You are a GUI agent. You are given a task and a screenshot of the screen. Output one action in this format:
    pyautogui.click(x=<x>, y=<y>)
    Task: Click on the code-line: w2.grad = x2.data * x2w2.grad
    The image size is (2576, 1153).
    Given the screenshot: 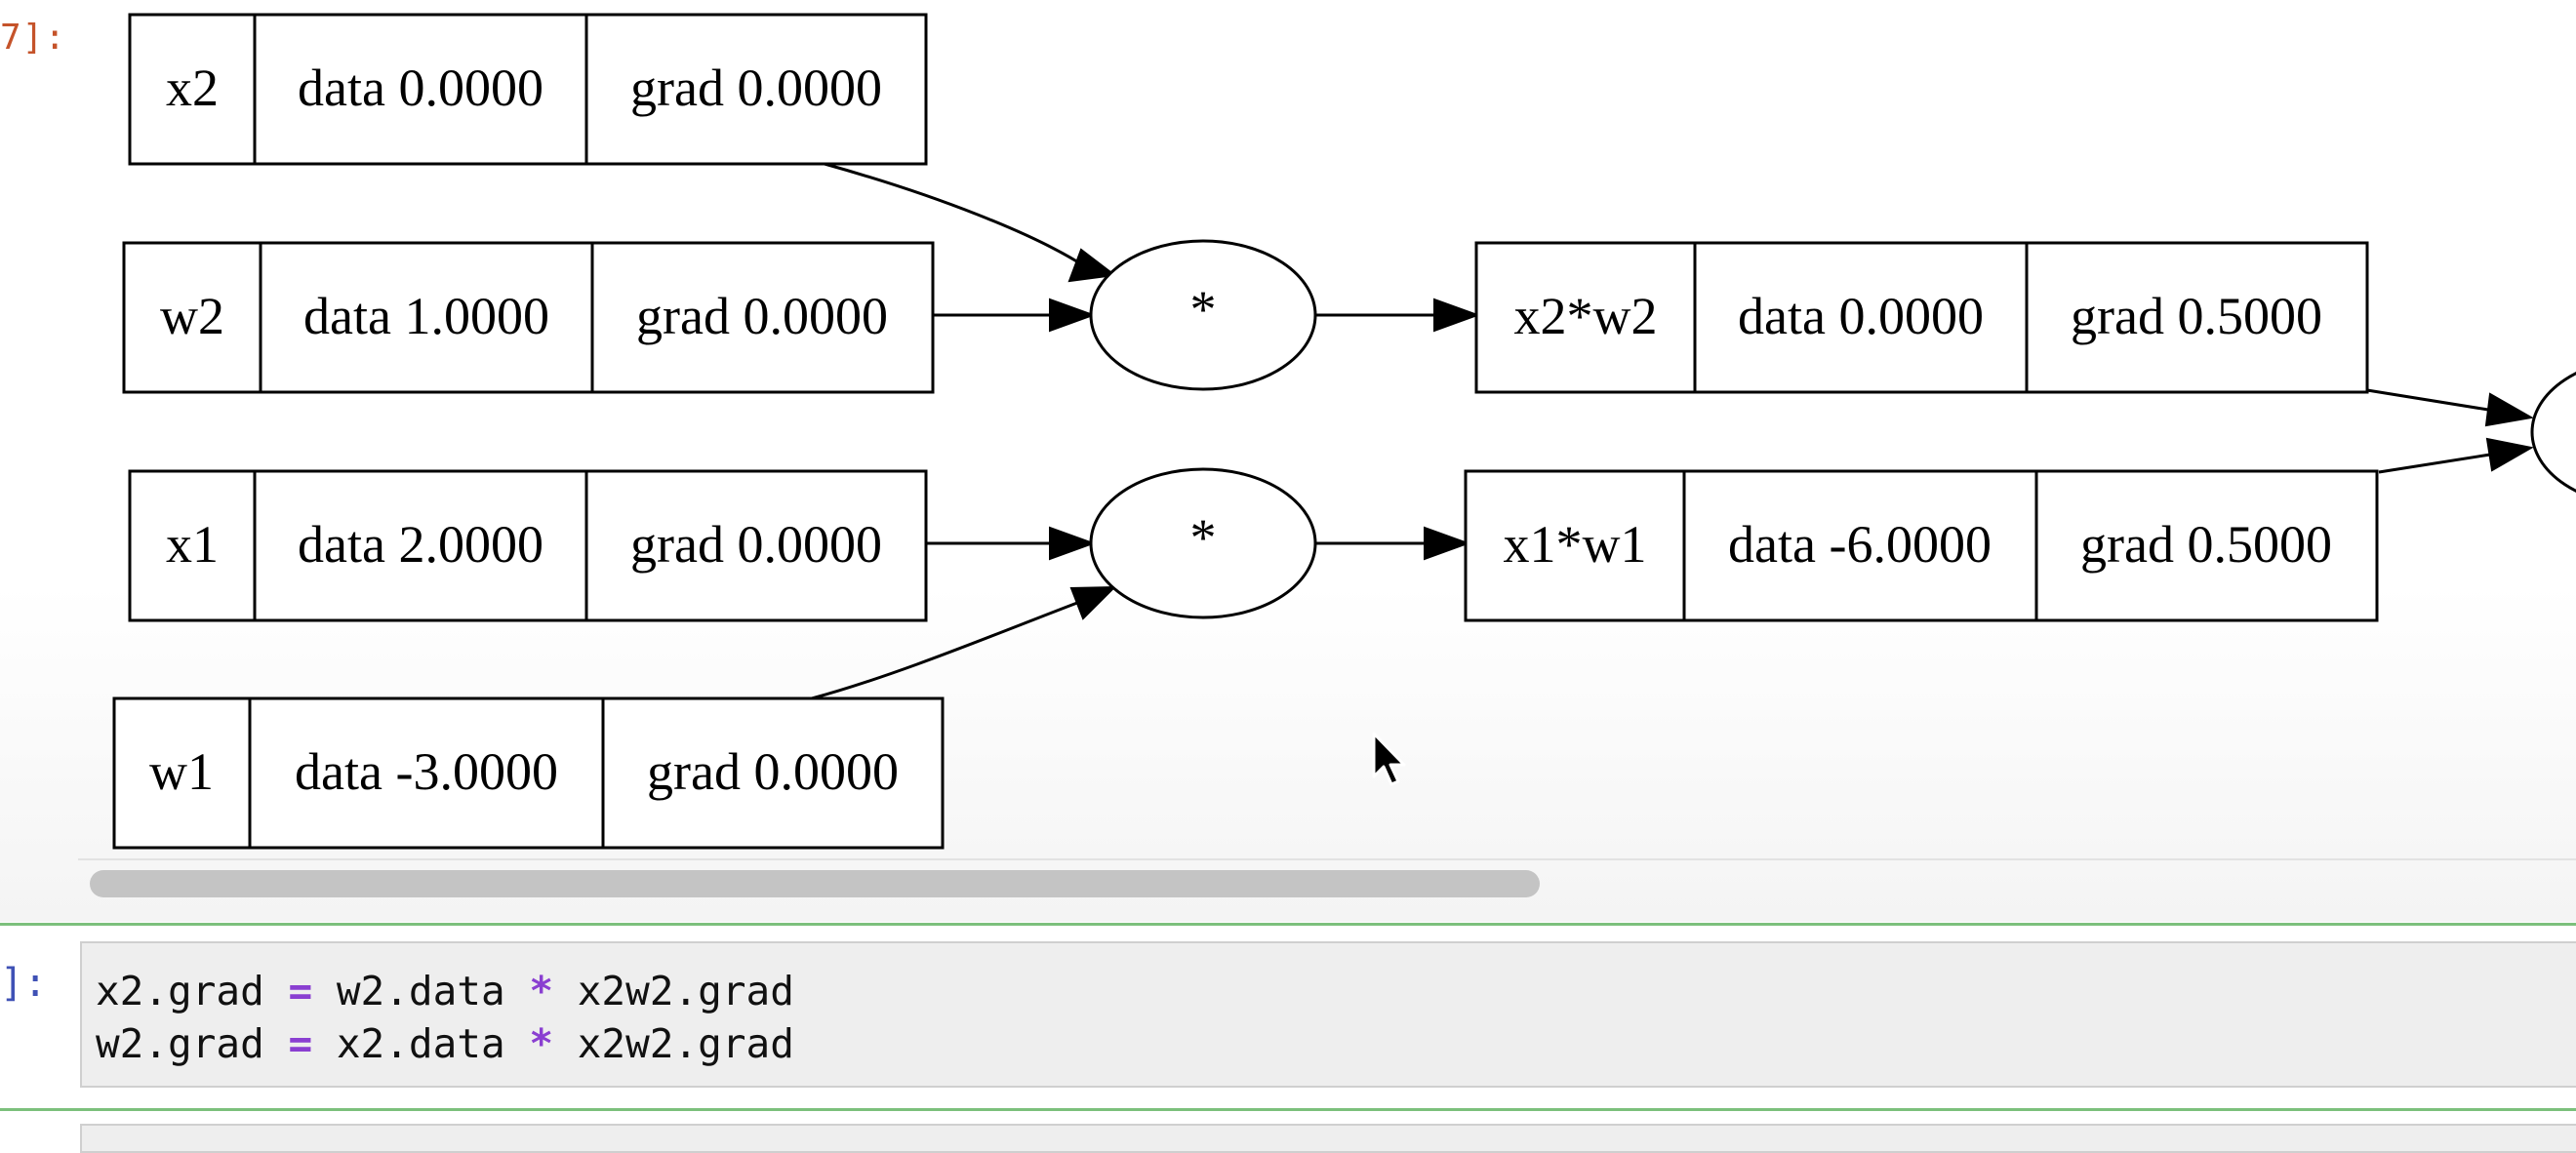 What is the action you would take?
    pyautogui.click(x=445, y=1043)
    